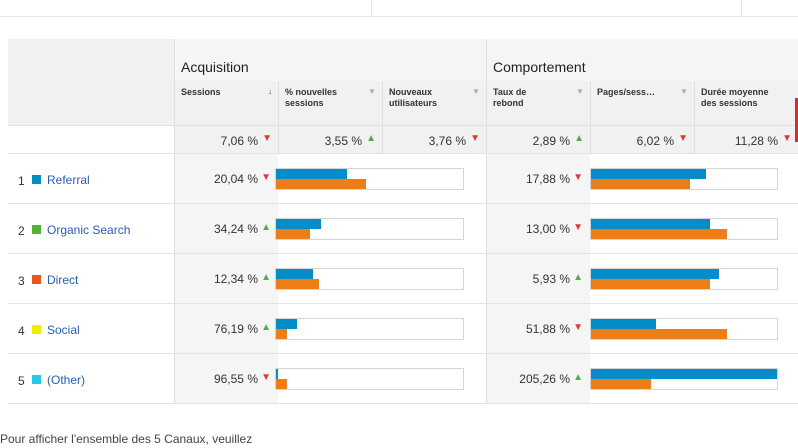  What do you see at coordinates (68, 180) in the screenshot?
I see `channel-link: Referral` at bounding box center [68, 180].